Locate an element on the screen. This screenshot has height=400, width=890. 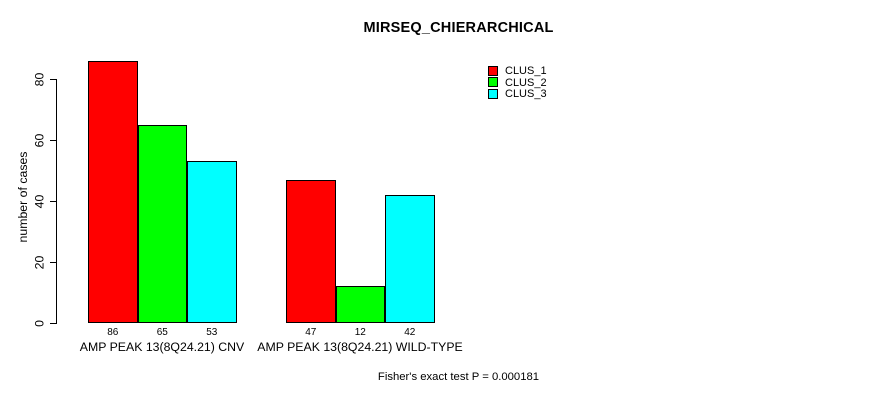
bar-clus_1-group1 is located at coordinates (311, 251).